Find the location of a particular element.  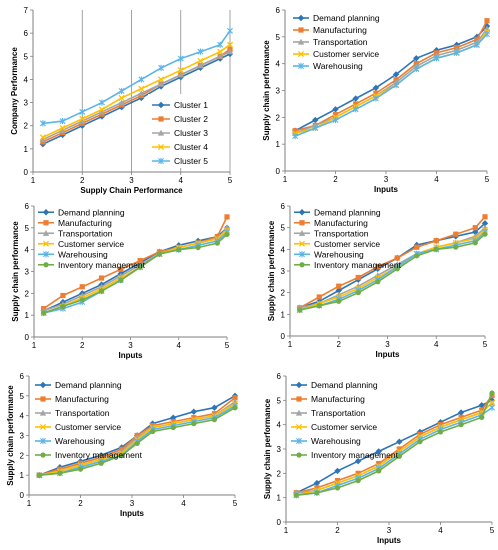

legend-item: Transportation is located at coordinates (75, 233).